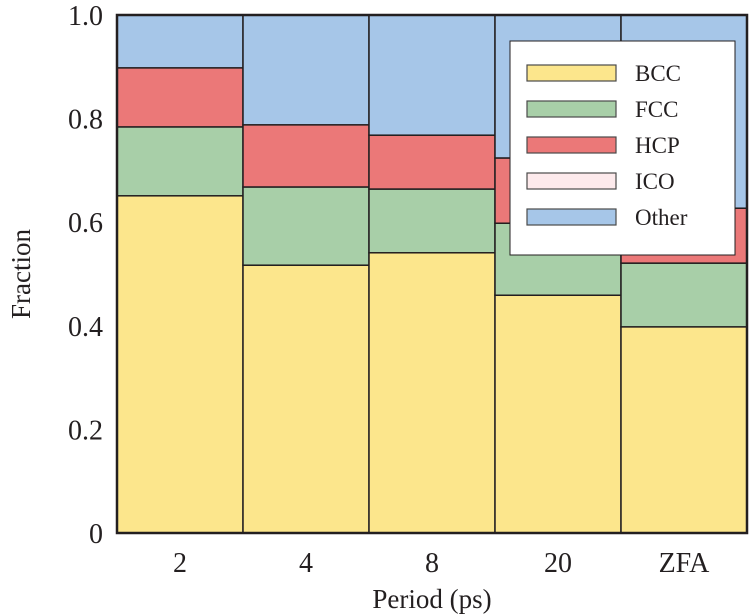  What do you see at coordinates (571, 217) in the screenshot?
I see `legend-swatch-other` at bounding box center [571, 217].